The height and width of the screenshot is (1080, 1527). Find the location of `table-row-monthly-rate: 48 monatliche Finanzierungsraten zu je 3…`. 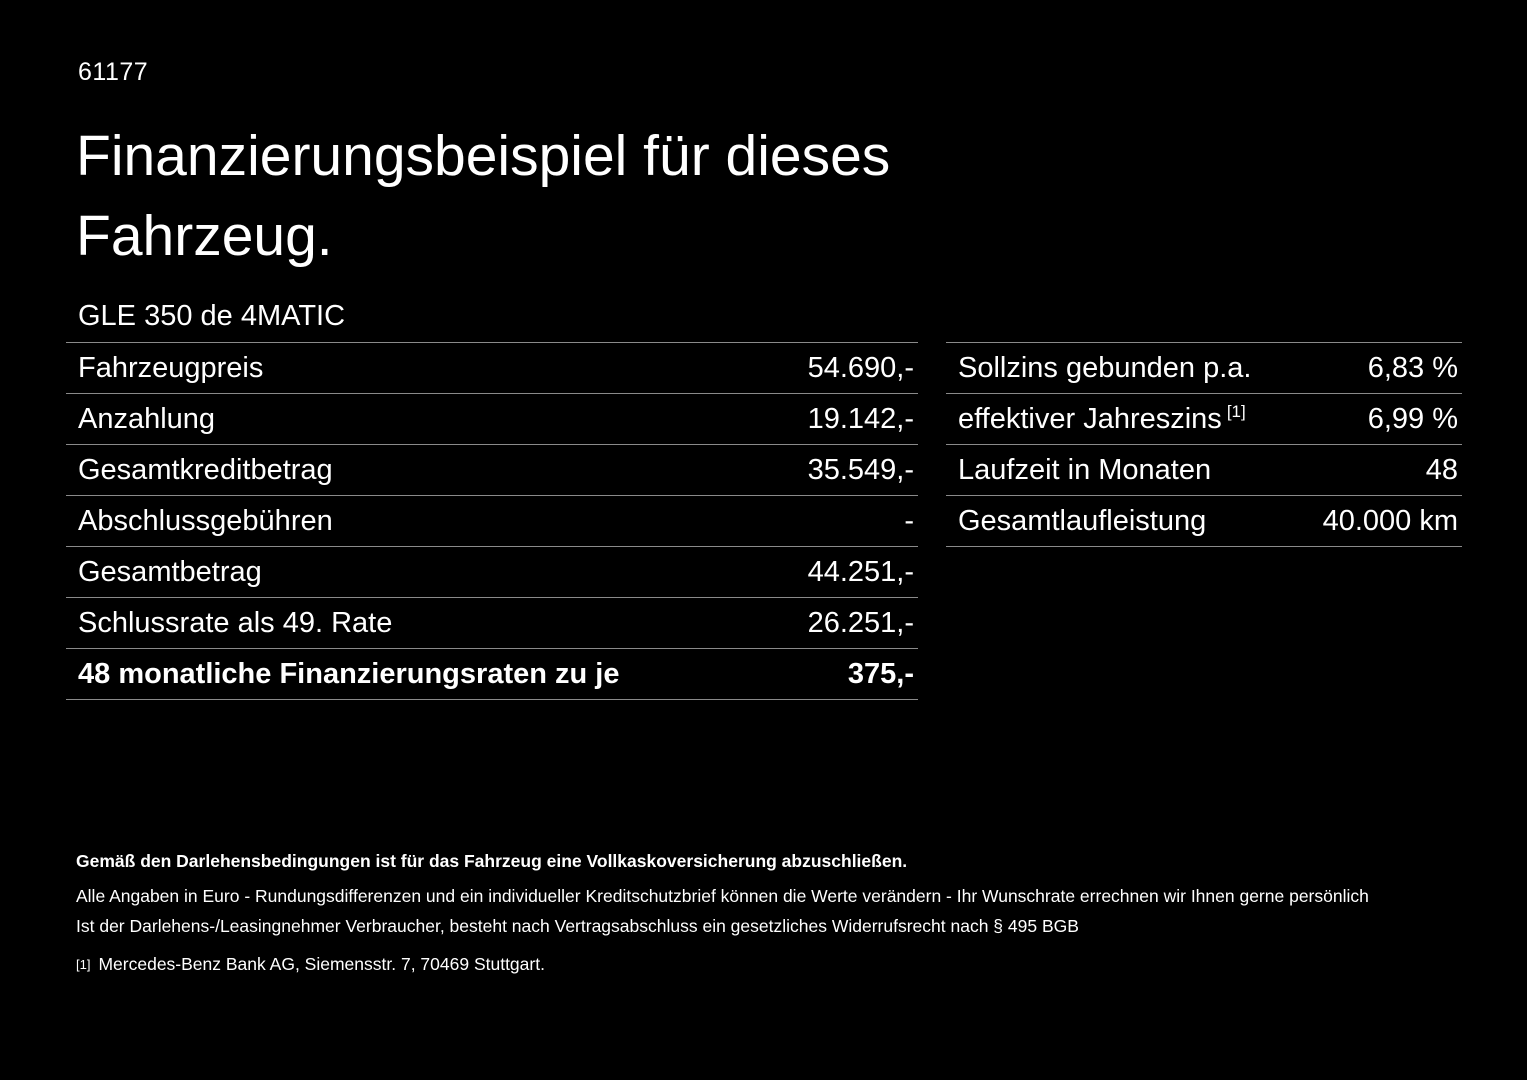

table-row-monthly-rate: 48 monatliche Finanzierungsraten zu je 3… is located at coordinates (492, 674).